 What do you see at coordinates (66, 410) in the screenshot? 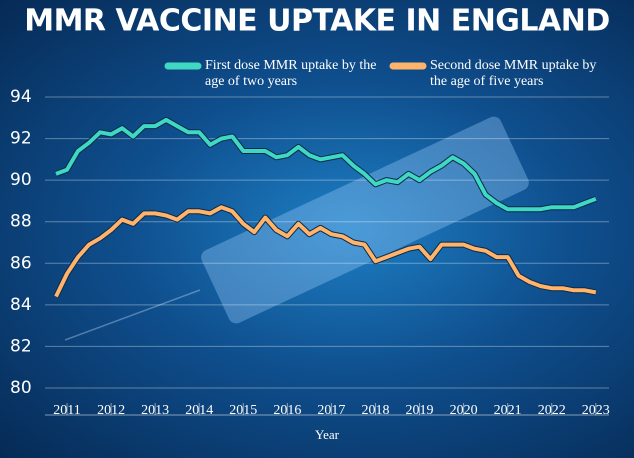
I see `x-tick-label: 2011` at bounding box center [66, 410].